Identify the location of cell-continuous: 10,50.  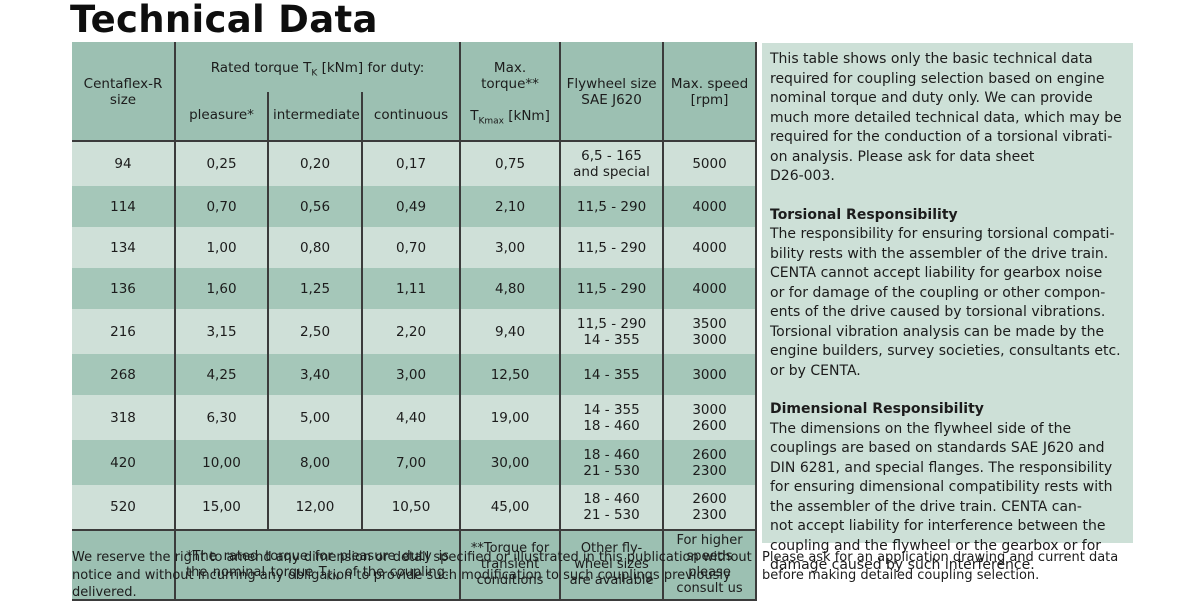
(412, 507).